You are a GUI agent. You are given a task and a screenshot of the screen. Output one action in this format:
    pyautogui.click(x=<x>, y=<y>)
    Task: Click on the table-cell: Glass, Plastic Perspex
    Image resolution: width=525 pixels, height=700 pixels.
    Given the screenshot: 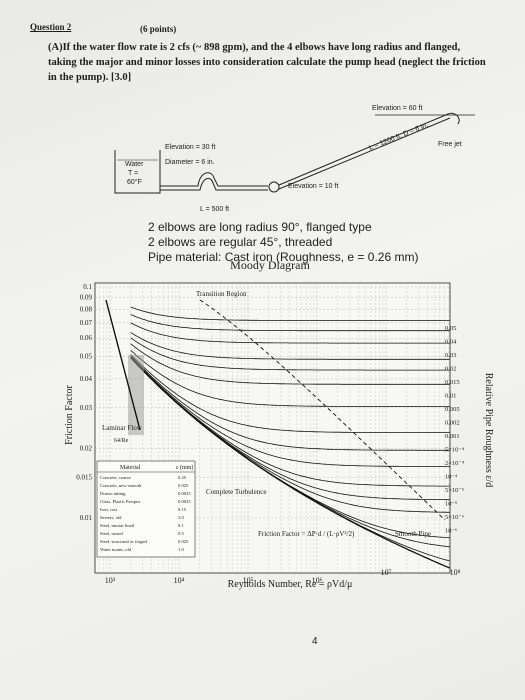 What is the action you would take?
    pyautogui.click(x=120, y=502)
    